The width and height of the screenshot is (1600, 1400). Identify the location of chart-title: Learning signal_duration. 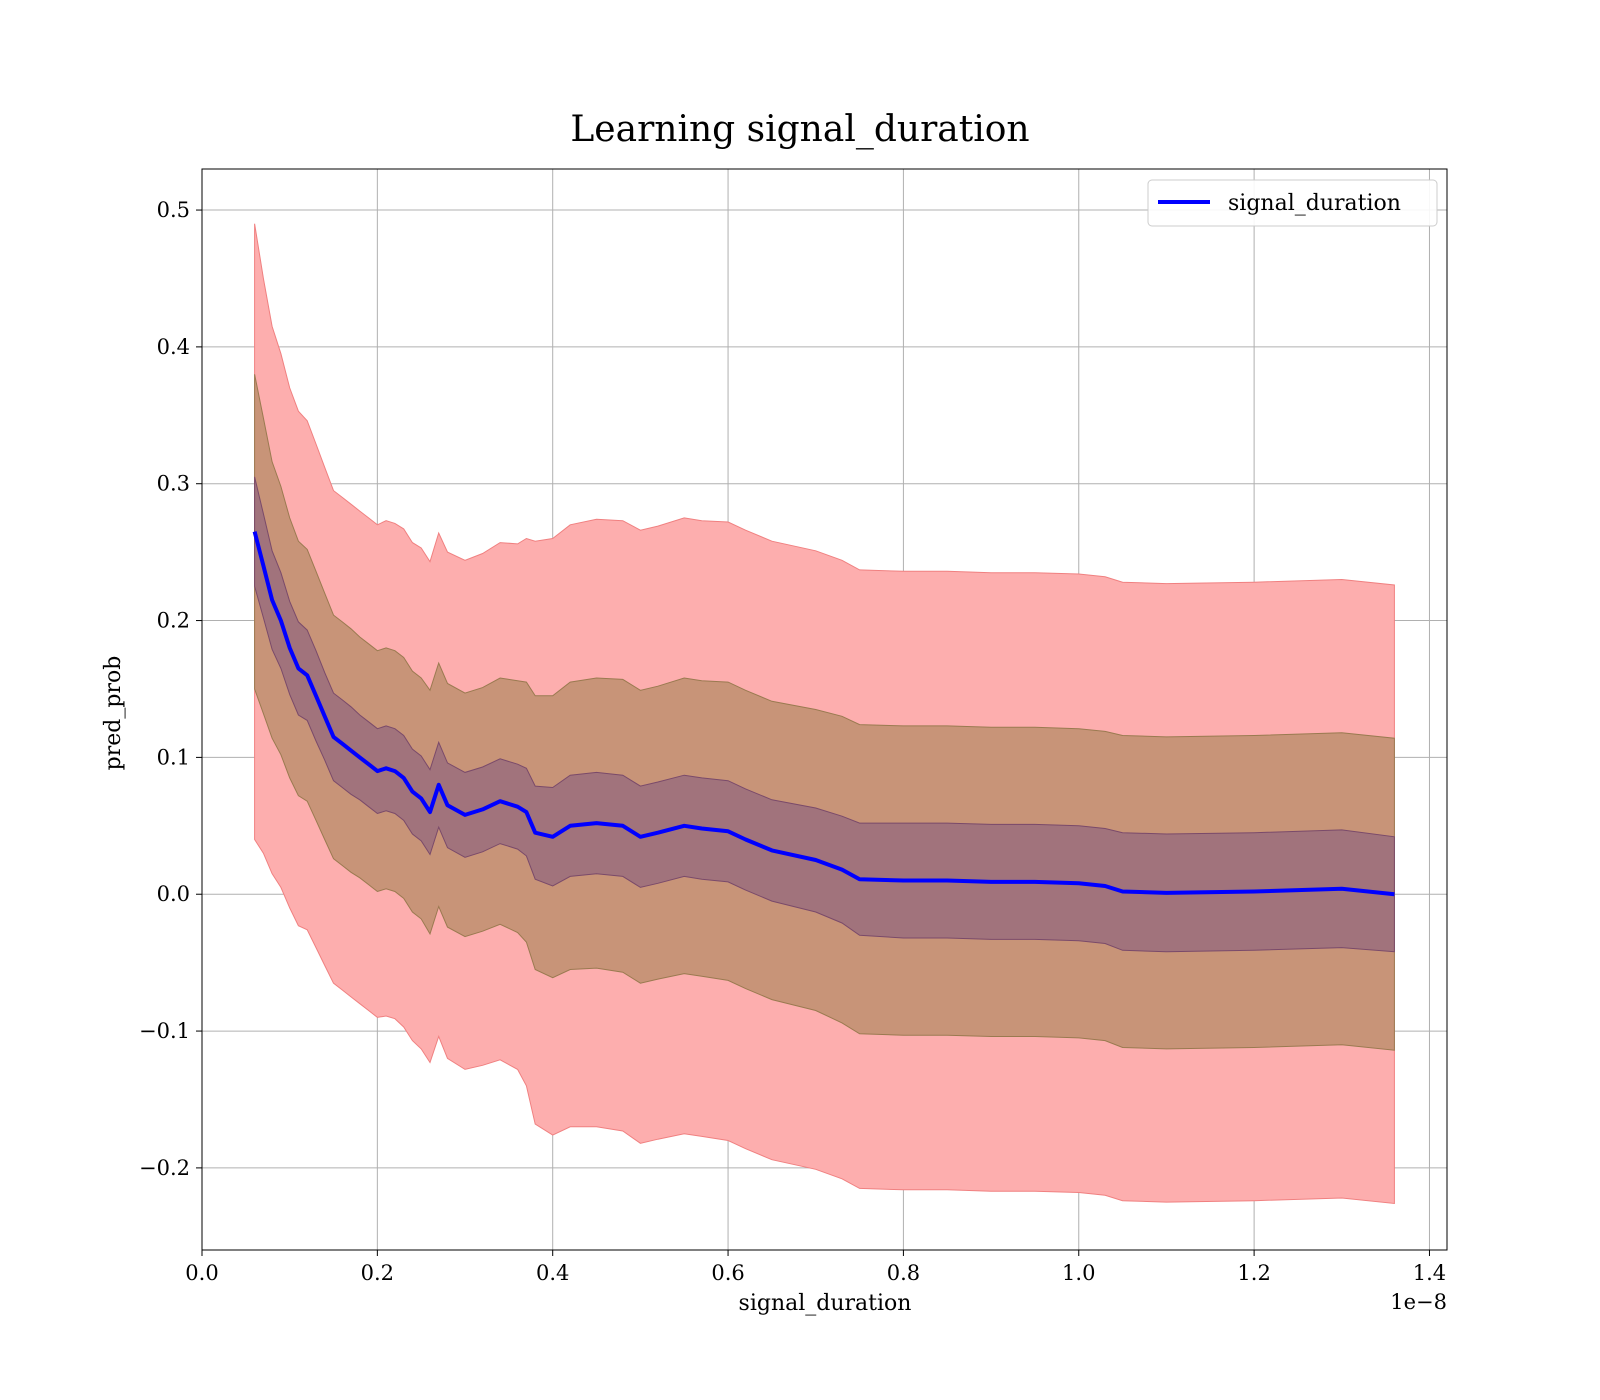
(799, 129).